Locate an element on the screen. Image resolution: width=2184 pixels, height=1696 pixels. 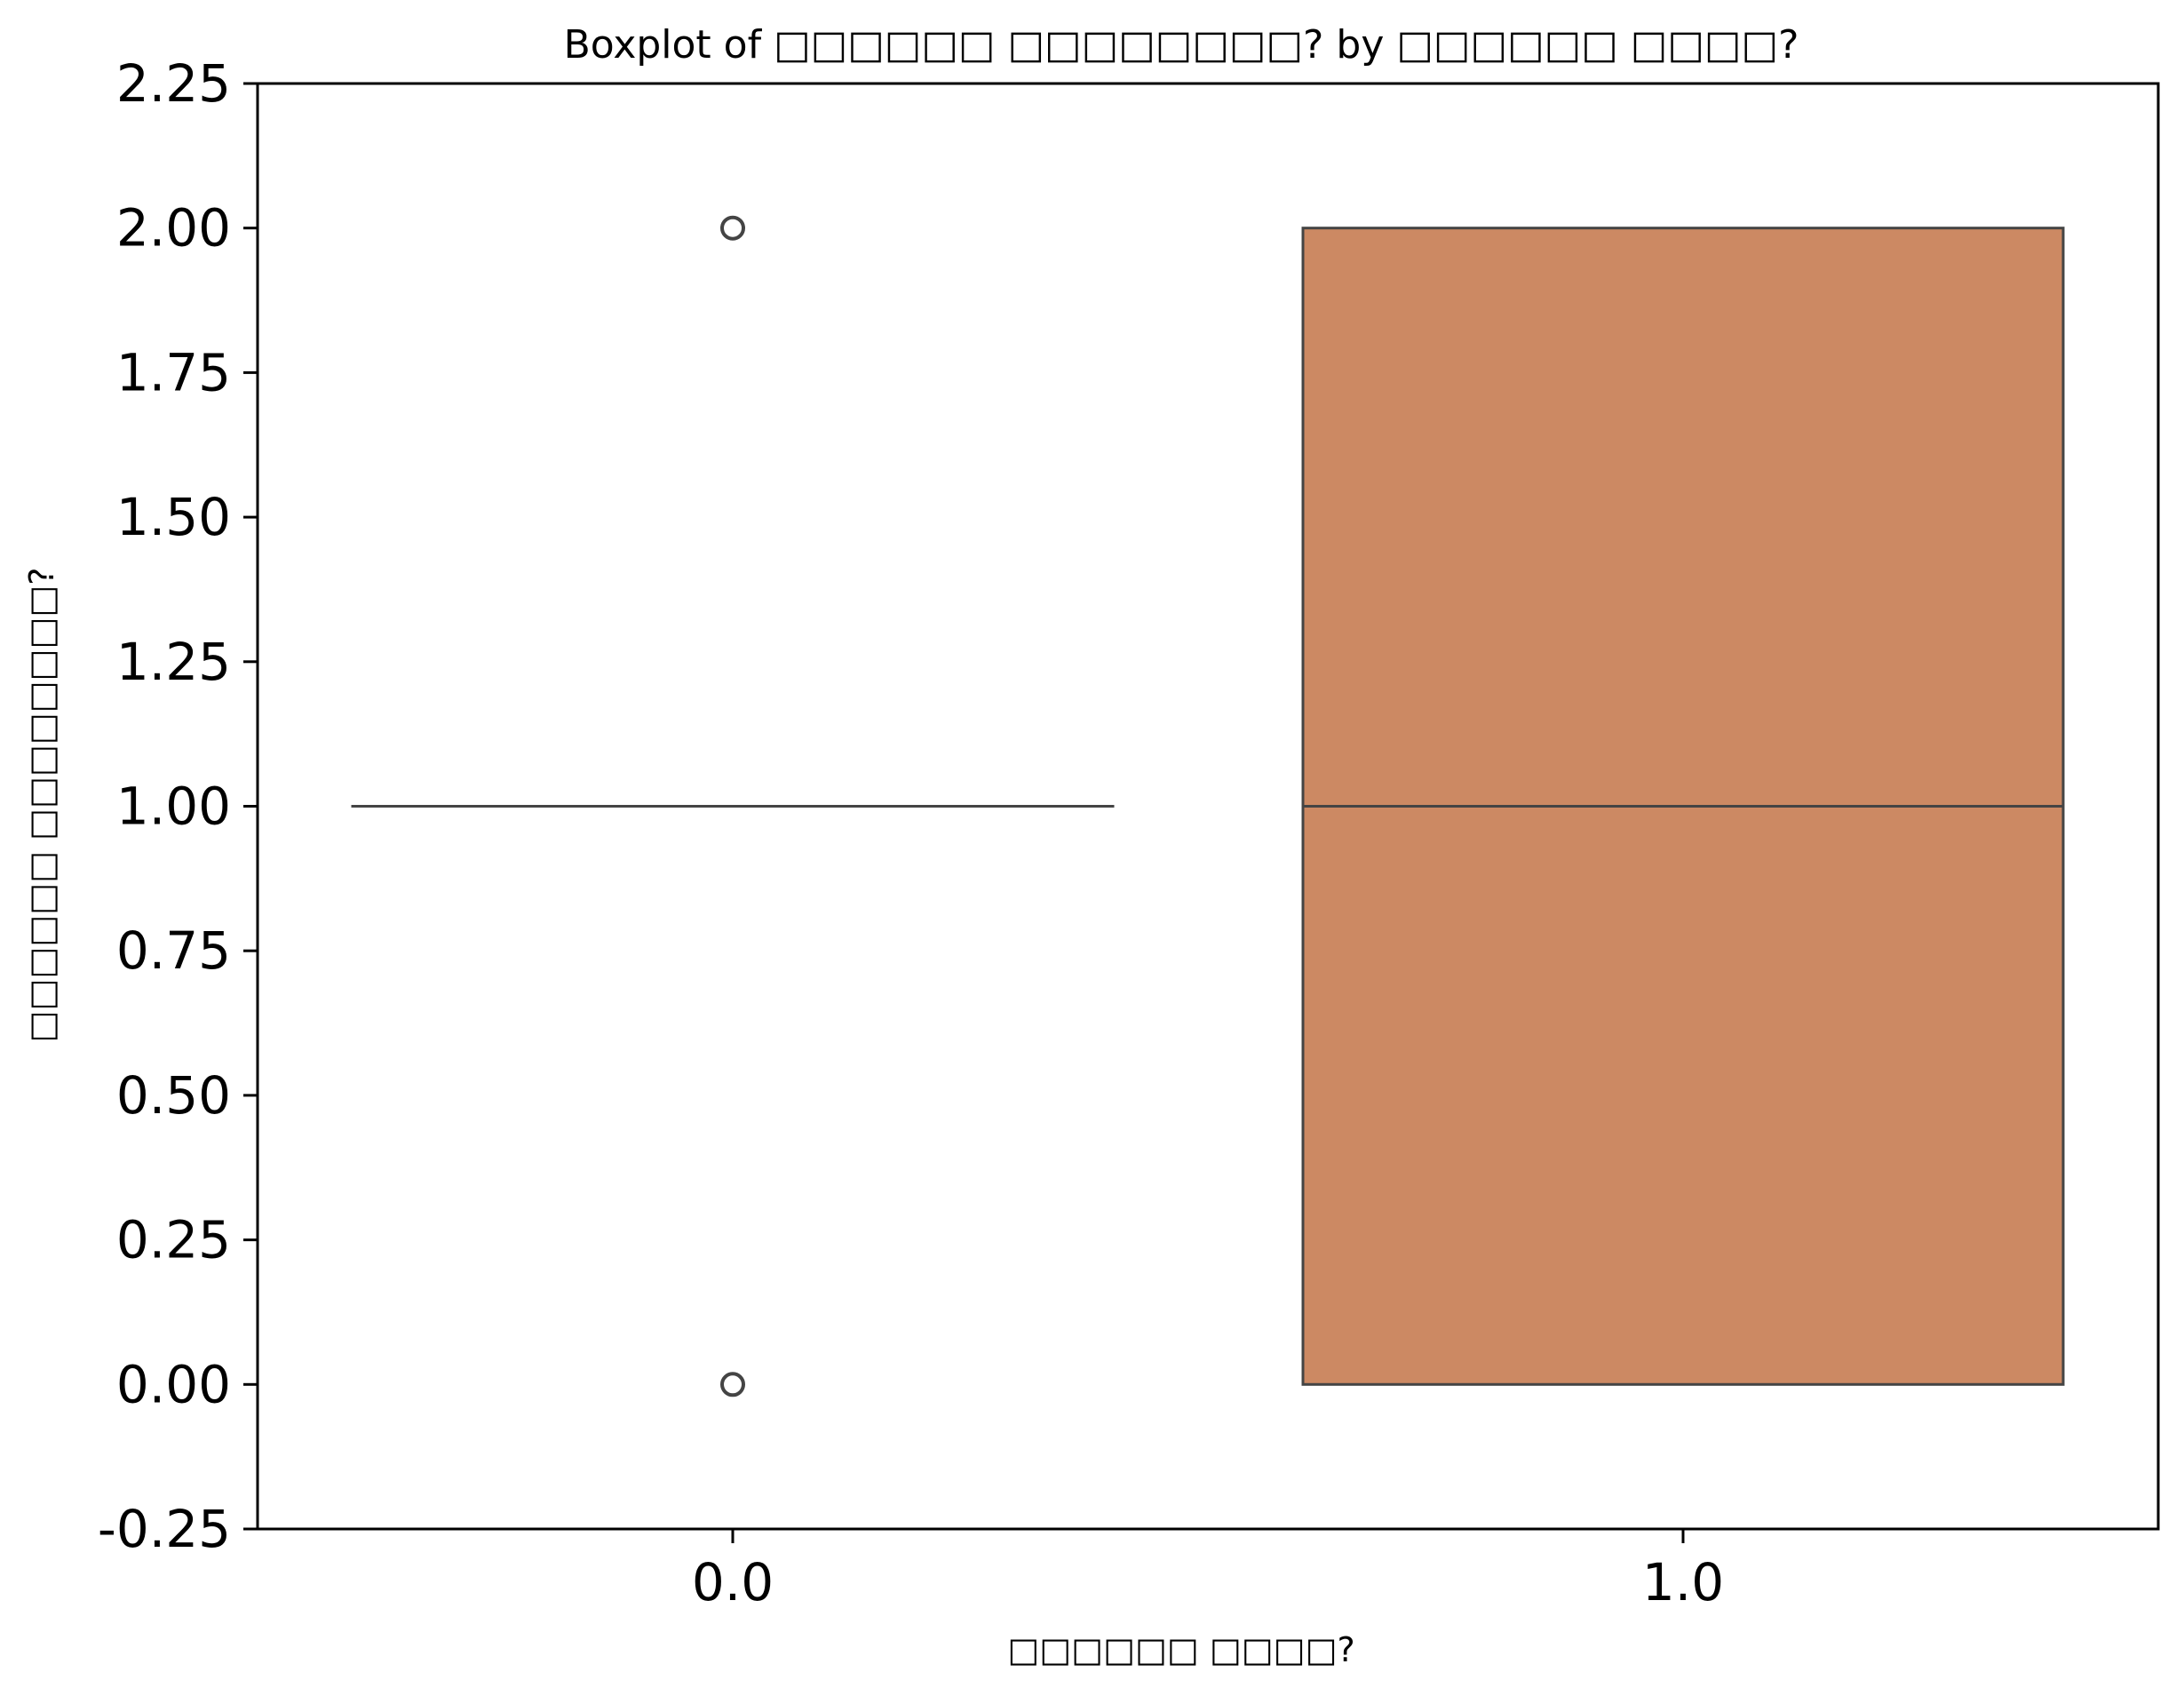
y-tick-label: 2.00 is located at coordinates (173, 229).